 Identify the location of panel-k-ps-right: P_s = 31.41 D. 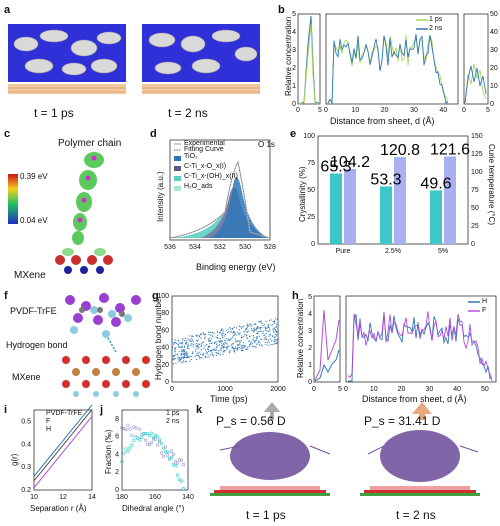
(402, 421).